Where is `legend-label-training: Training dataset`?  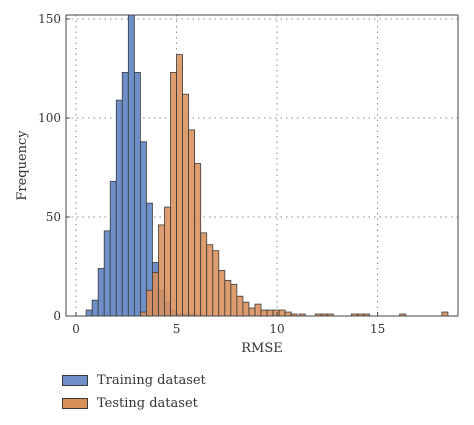
legend-label-training: Training dataset is located at coordinates (151, 380).